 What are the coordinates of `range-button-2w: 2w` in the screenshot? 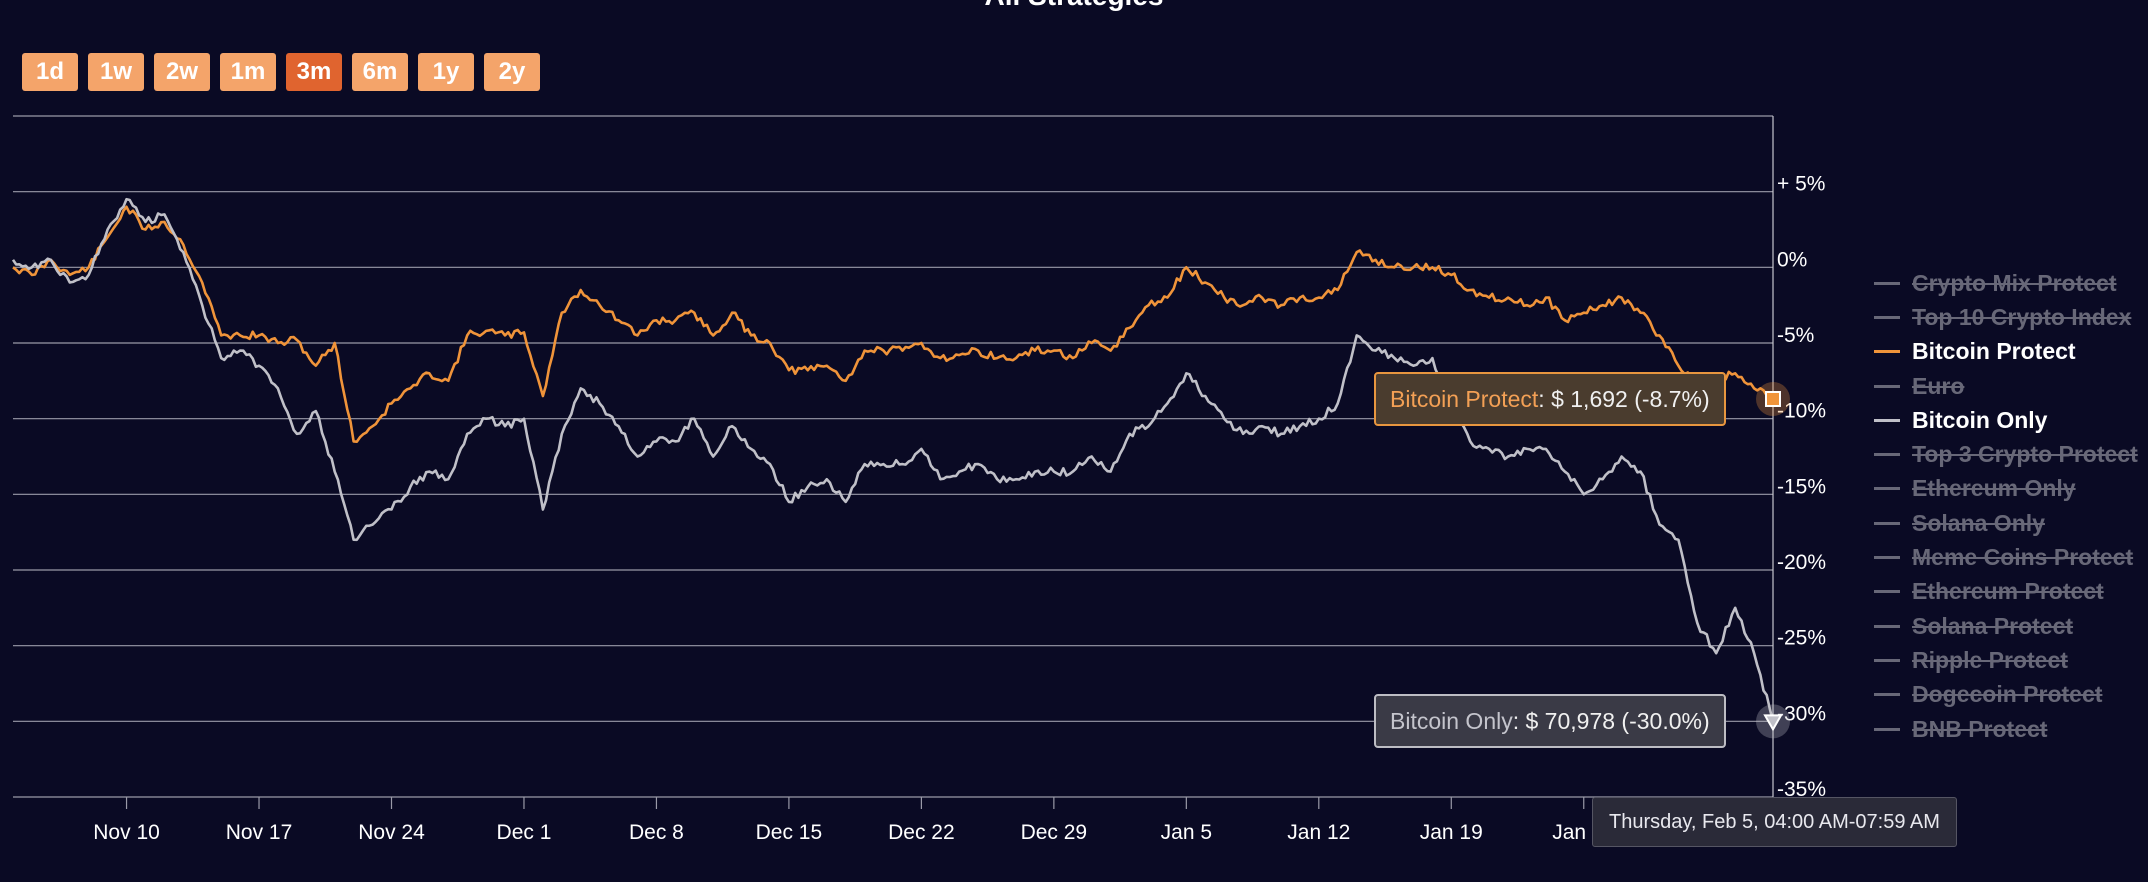 It's located at (182, 72).